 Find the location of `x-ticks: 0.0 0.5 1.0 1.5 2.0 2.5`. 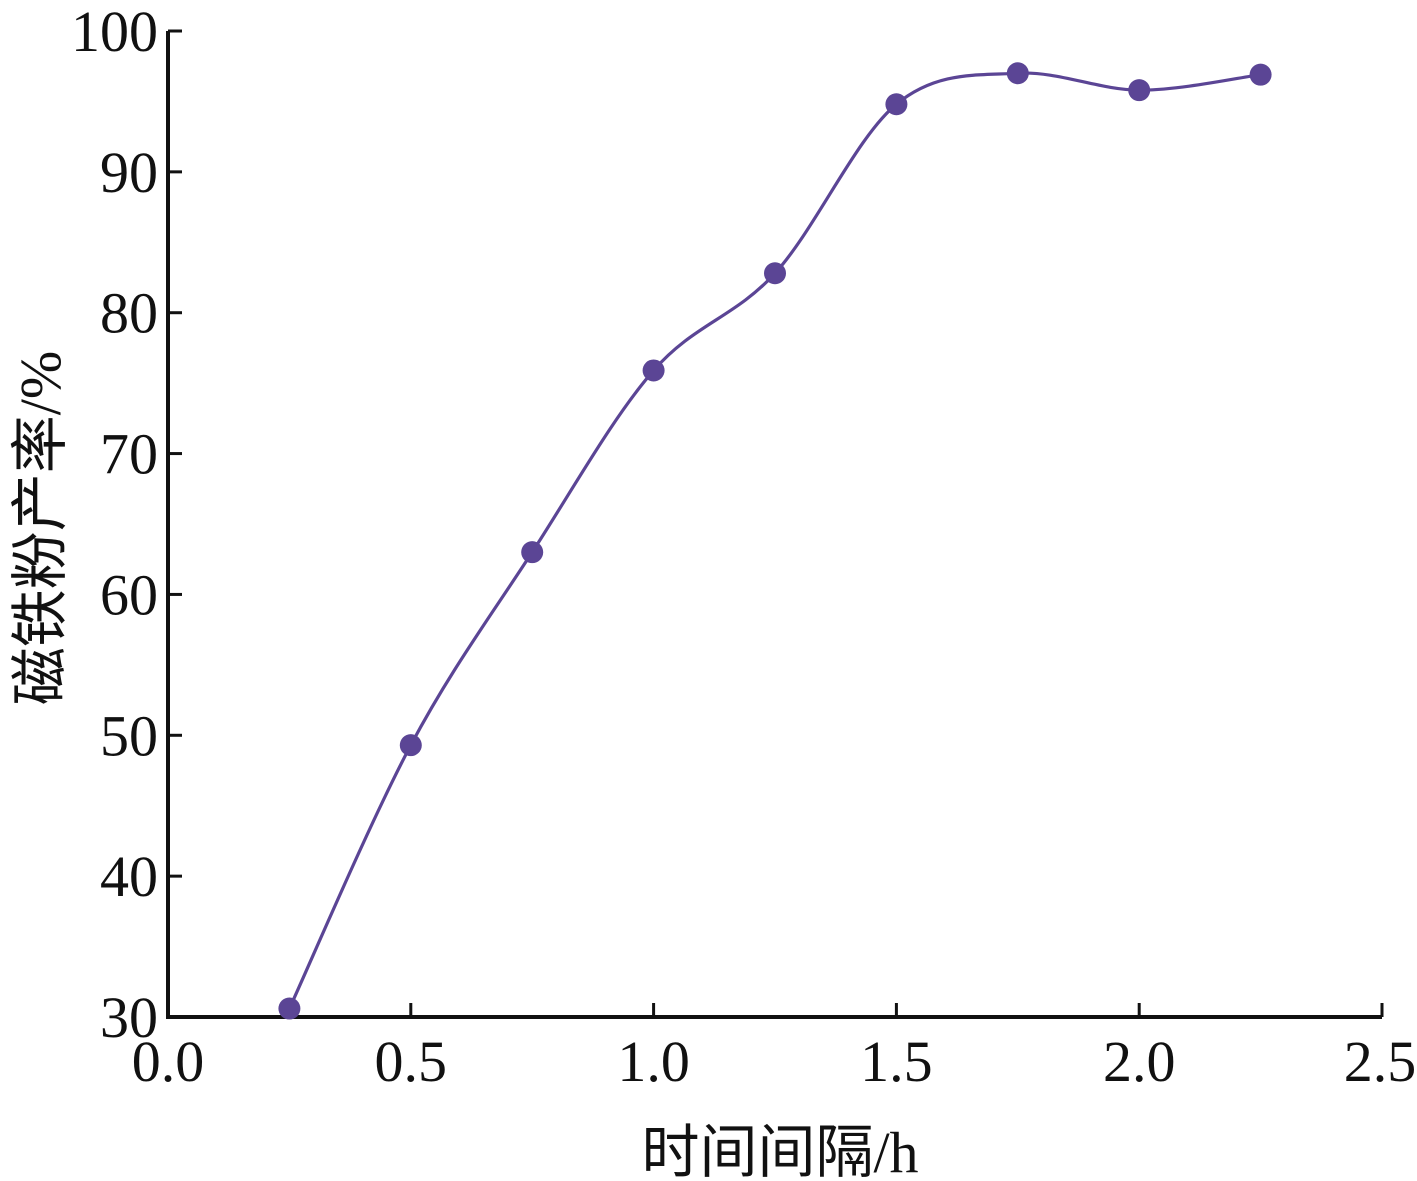

x-ticks: 0.0 0.5 1.0 1.5 2.0 2.5 is located at coordinates (774, 1048).